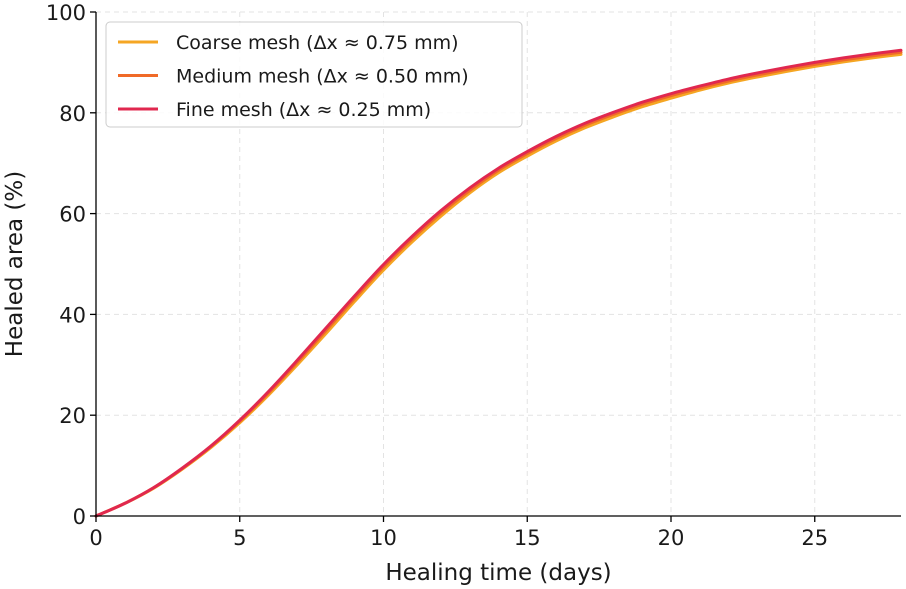 The height and width of the screenshot is (589, 906). I want to click on y-tick-label: 20, so click(72, 416).